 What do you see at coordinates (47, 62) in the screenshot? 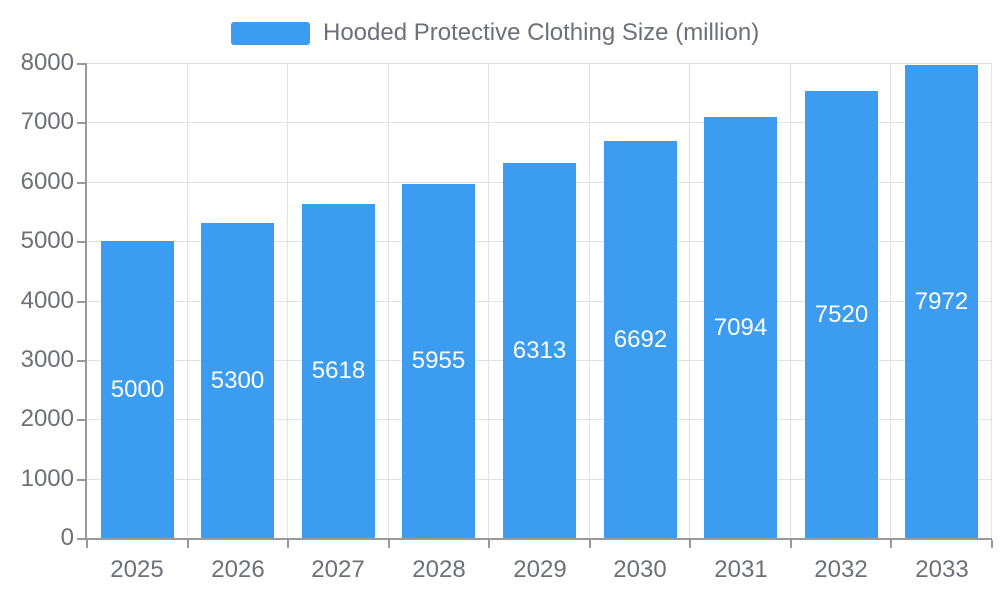
I see `y-tick-label: 8000` at bounding box center [47, 62].